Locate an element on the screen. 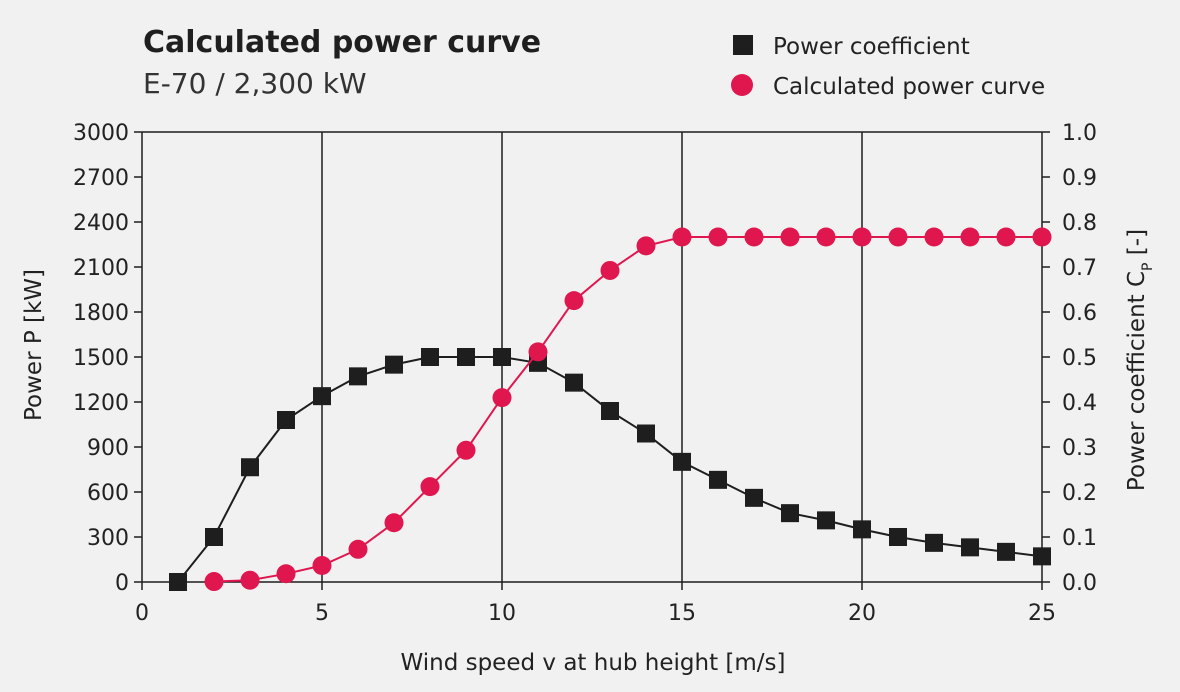  right-axis-label-main: Power coefficient C is located at coordinates (1137, 381).